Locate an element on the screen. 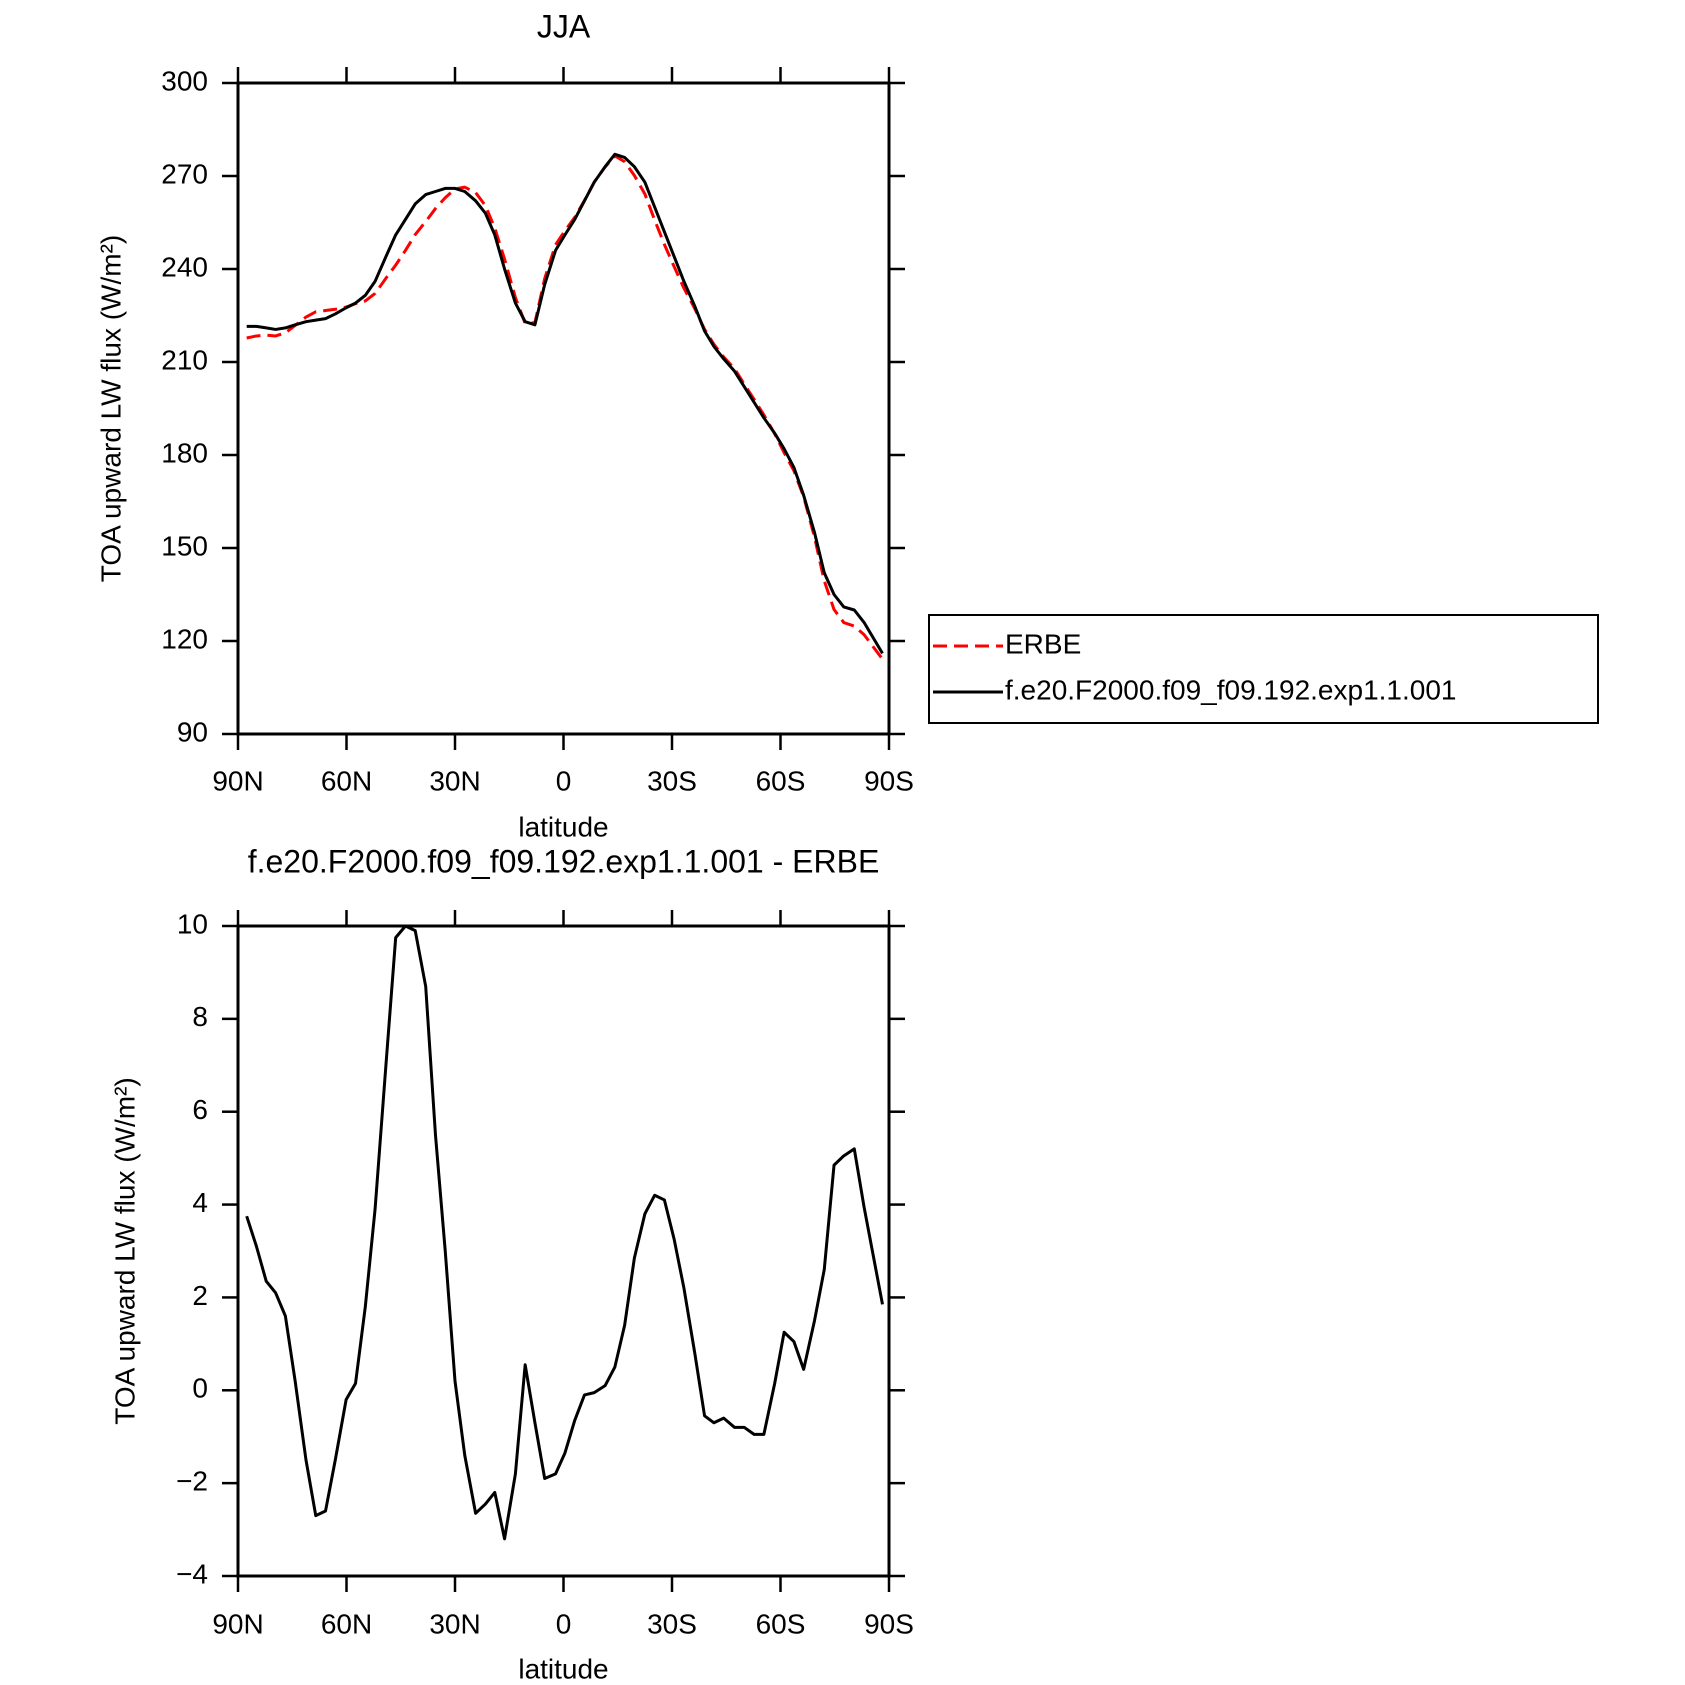 The image size is (1685, 1685). legend-label: f.e20.F2000.f09_f09.192.exp1.1.001 is located at coordinates (1231, 689).